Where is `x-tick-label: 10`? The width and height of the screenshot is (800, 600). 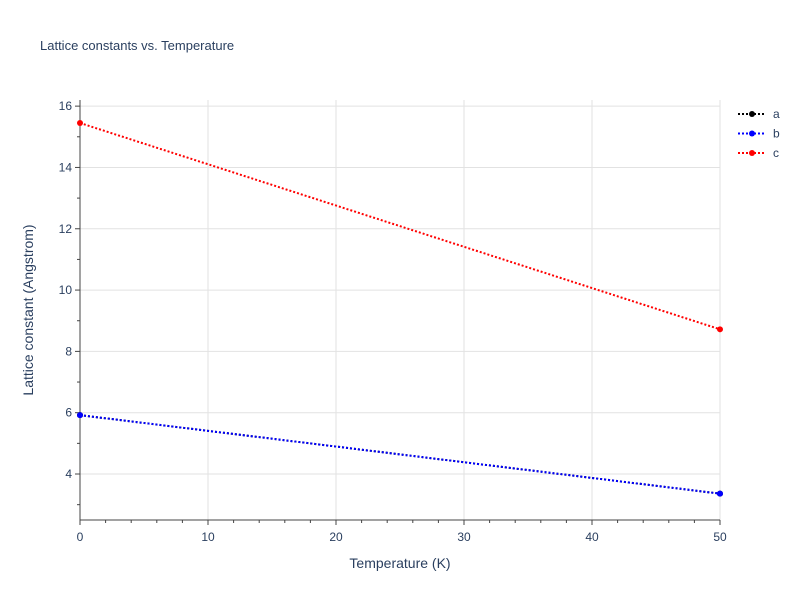 x-tick-label: 10 is located at coordinates (208, 537).